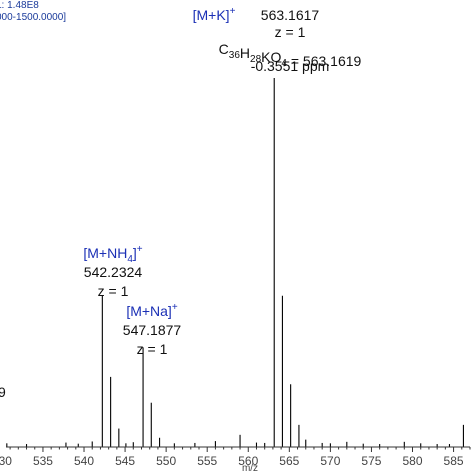 This screenshot has height=474, width=474. I want to click on x-tick-label: 540, so click(84, 461).